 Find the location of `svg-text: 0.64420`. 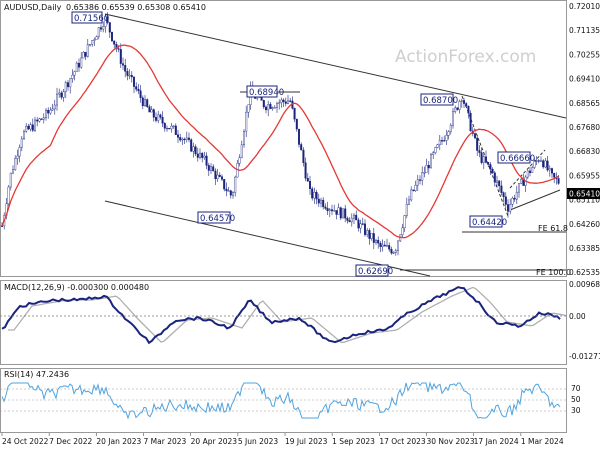

svg-text: 0.64420 is located at coordinates (489, 223).